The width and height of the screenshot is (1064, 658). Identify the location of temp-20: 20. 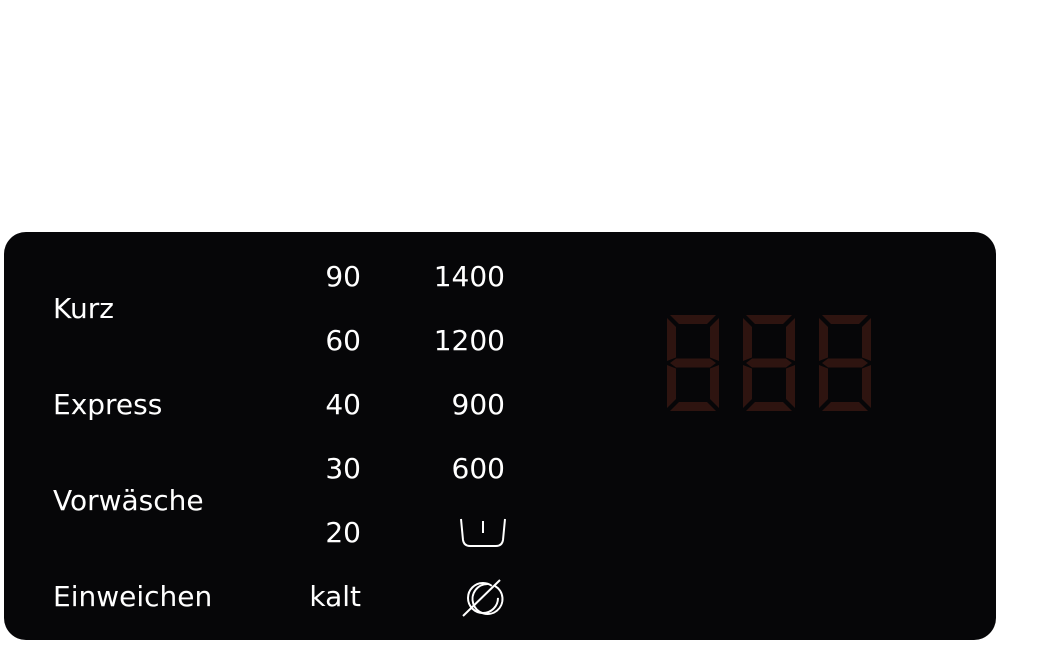
(343, 532).